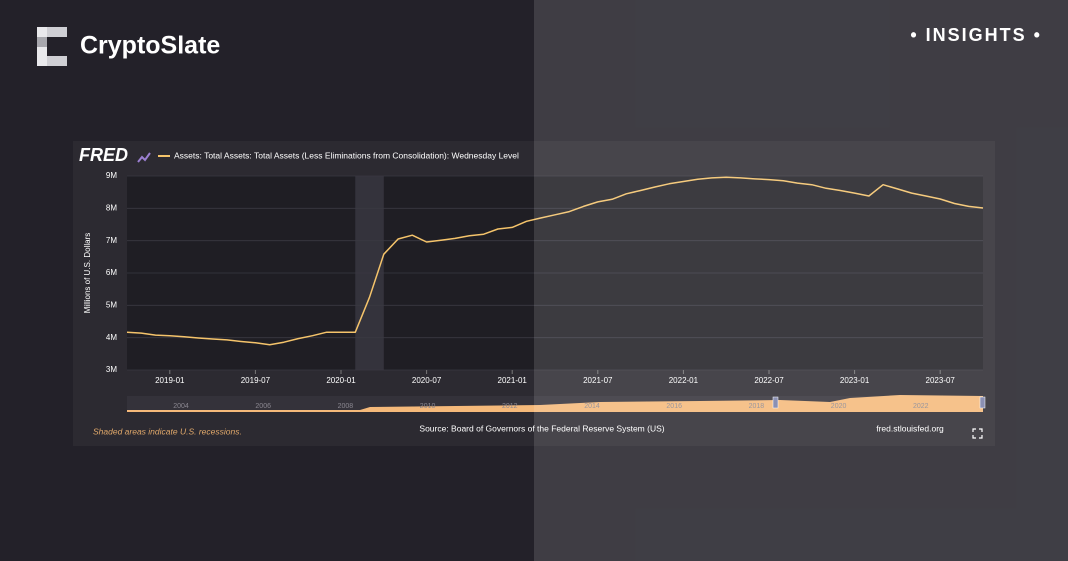 This screenshot has width=1068, height=561. Describe the element at coordinates (170, 380) in the screenshot. I see `x-tick-label: 2019-01` at that location.